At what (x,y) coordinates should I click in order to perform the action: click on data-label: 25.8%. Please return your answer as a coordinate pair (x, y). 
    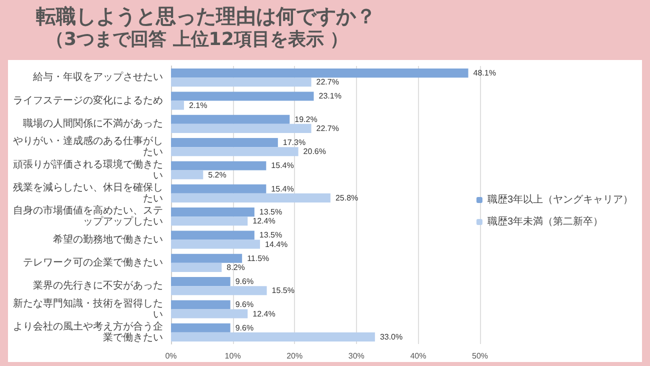
    Looking at the image, I should click on (346, 197).